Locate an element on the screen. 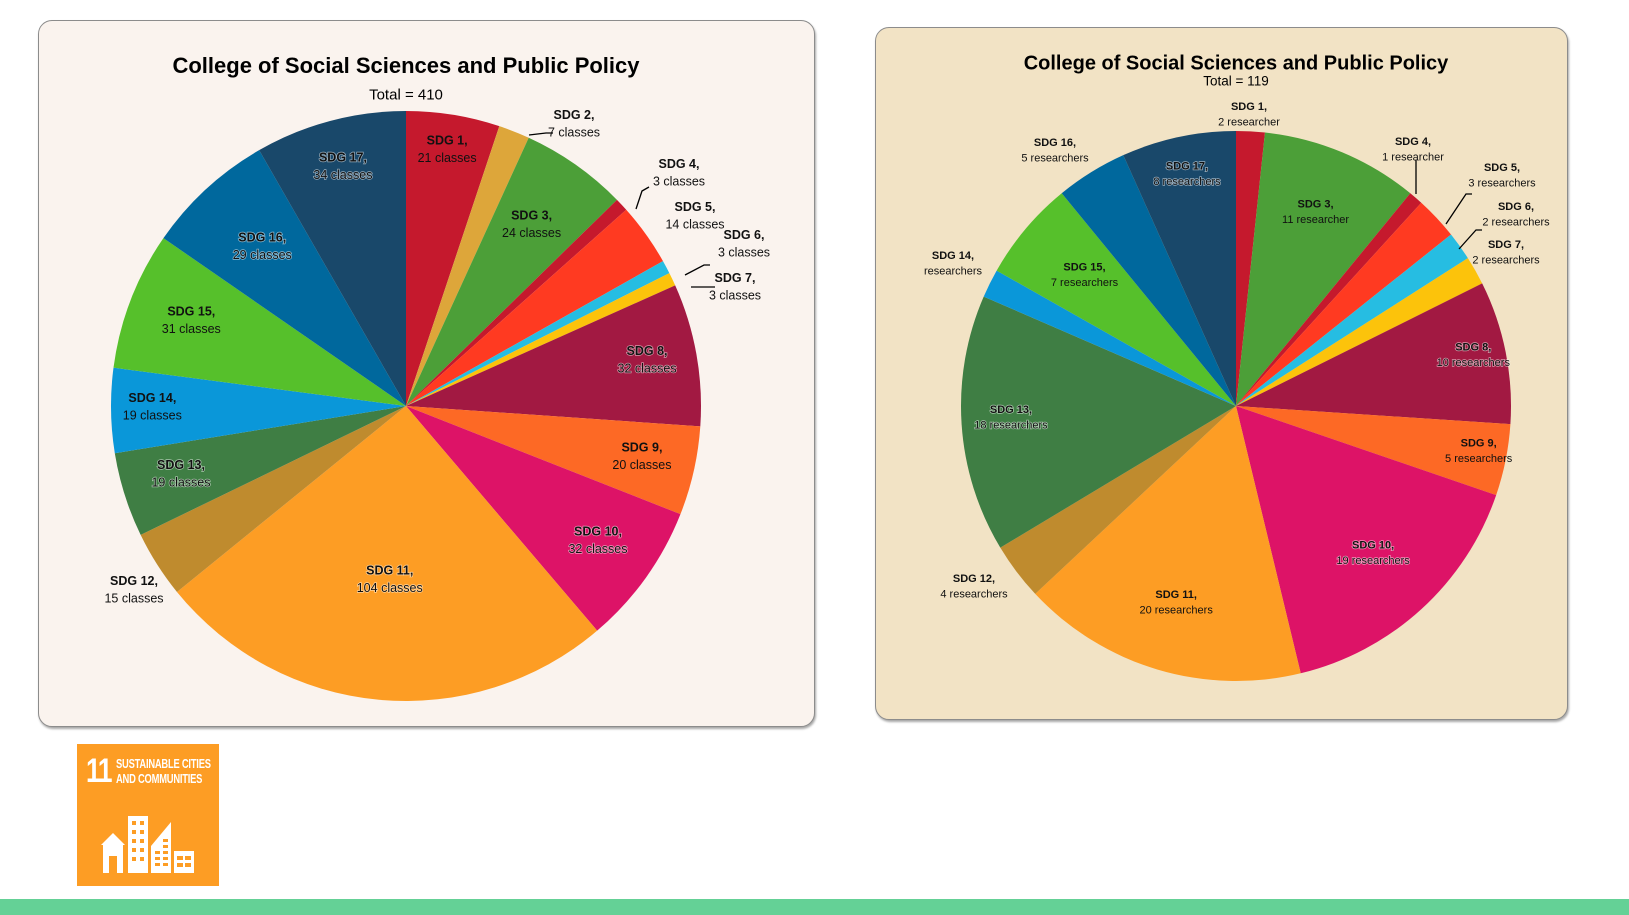 This screenshot has width=1629, height=915. sdg-11-logo: 11 SUSTAINABLE CITIES AND COMMUNITIES is located at coordinates (148, 815).